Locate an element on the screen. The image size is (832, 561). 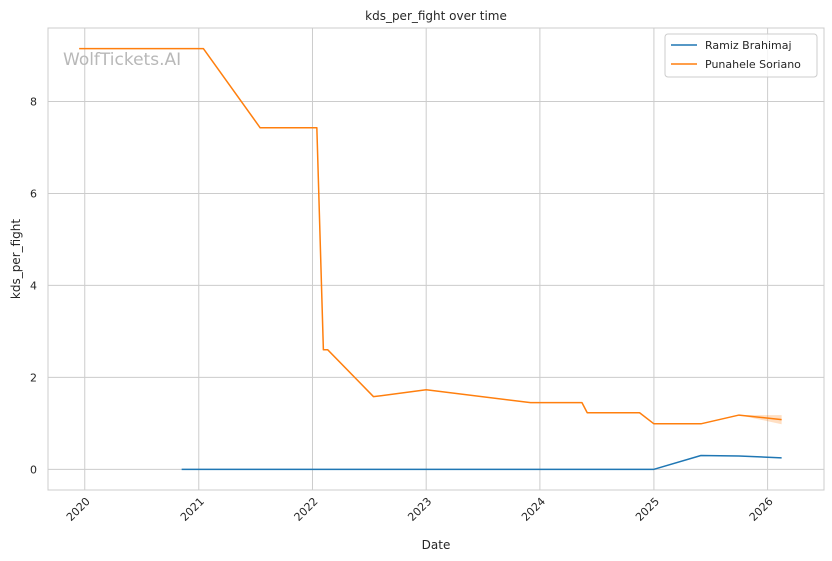
y-tick-label-0: 0 is located at coordinates (33, 469).